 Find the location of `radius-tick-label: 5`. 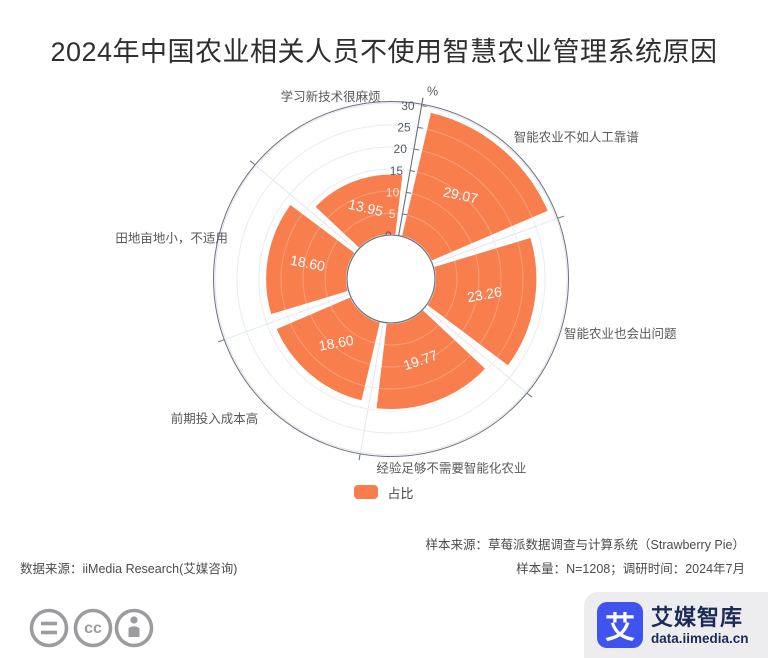

radius-tick-label: 5 is located at coordinates (392, 214).